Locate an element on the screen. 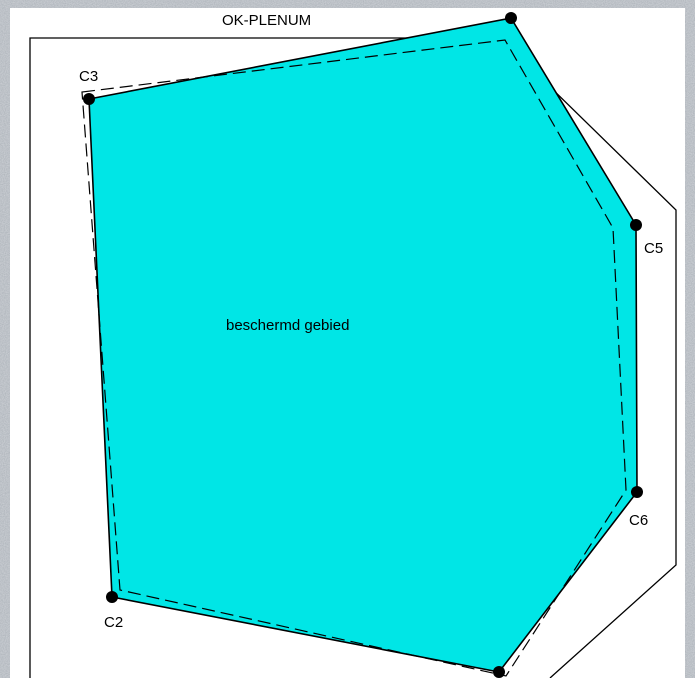 This screenshot has width=695, height=678. point-label-c2: C2 is located at coordinates (114, 622).